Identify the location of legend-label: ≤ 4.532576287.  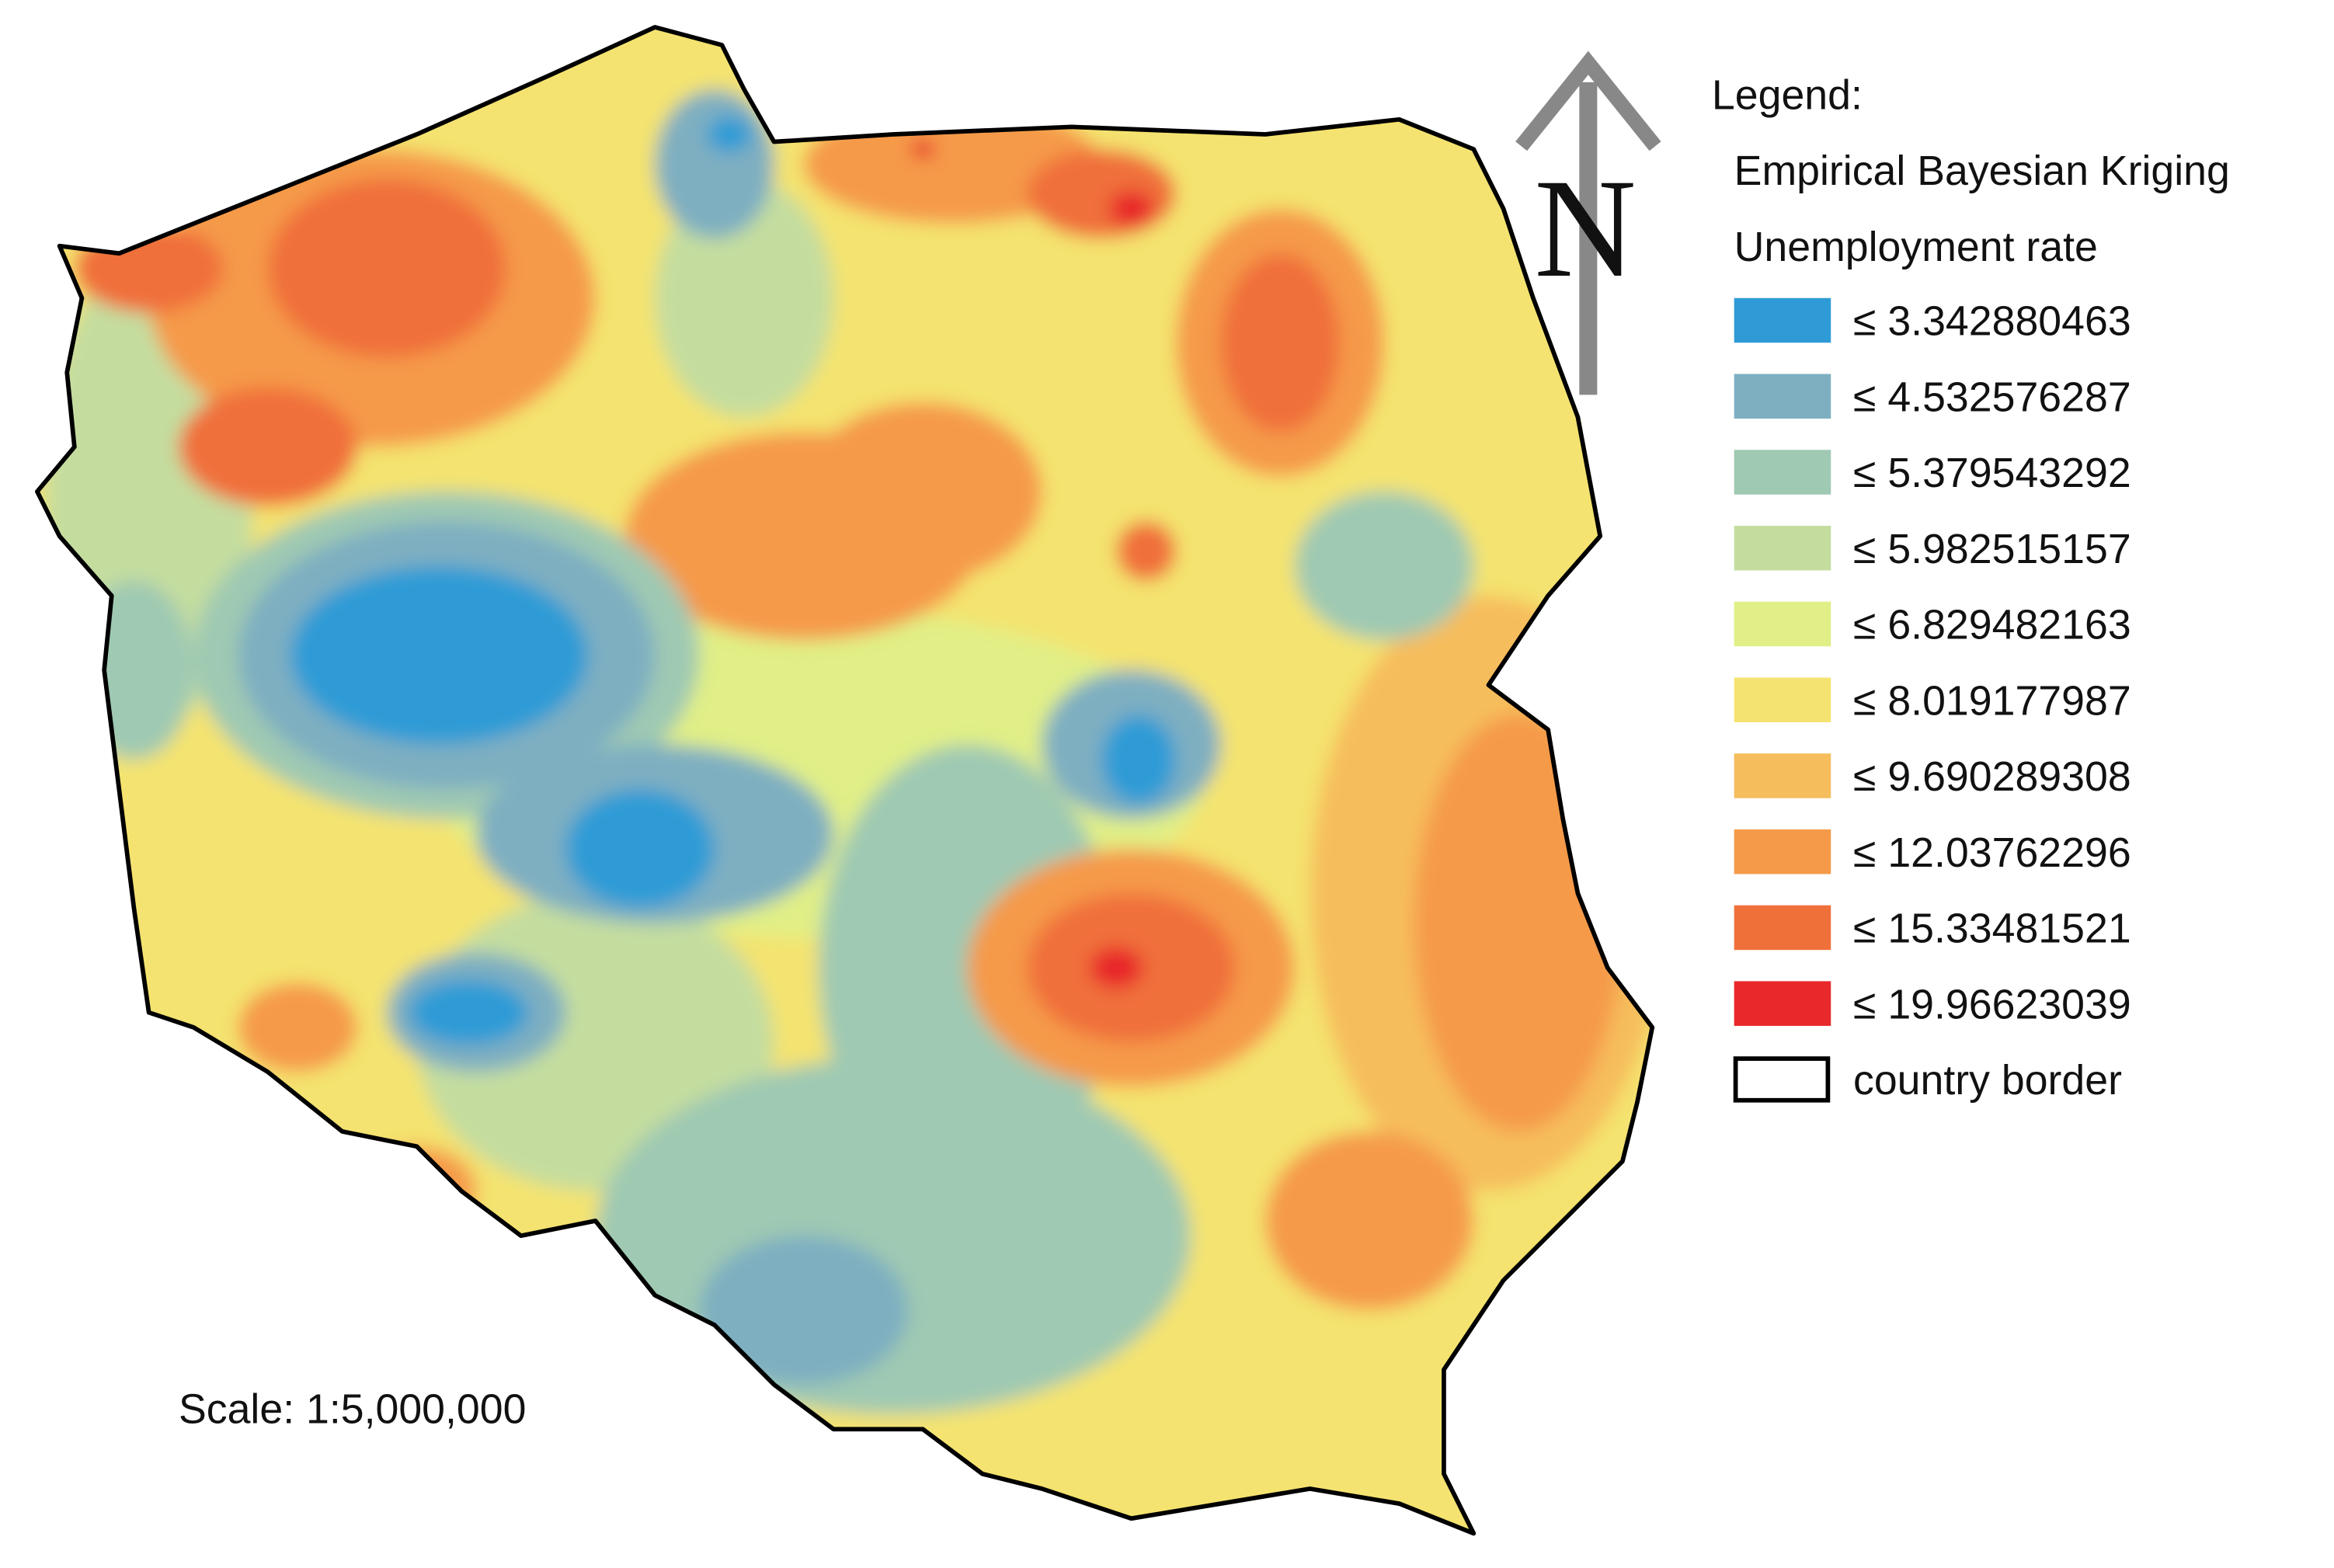
(1992, 397).